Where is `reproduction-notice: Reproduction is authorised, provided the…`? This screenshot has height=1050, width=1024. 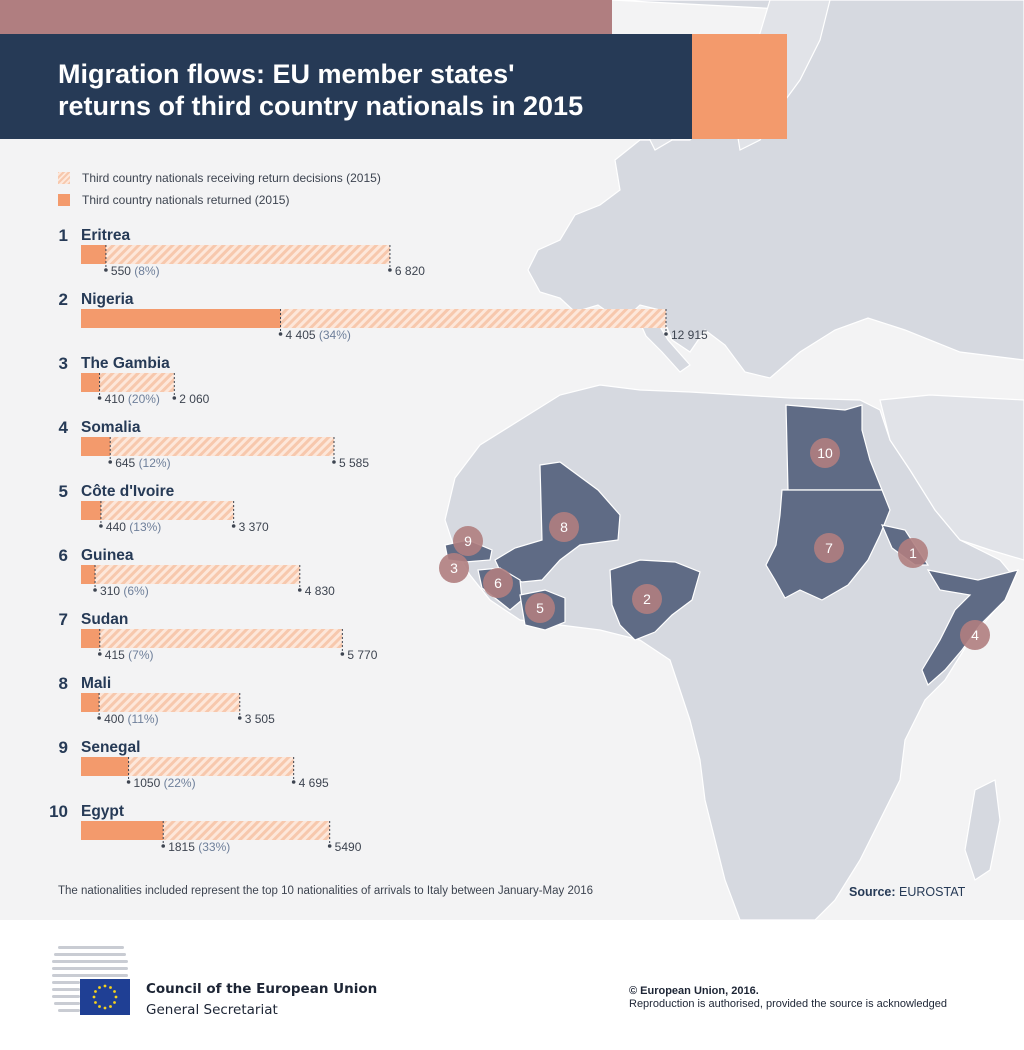 reproduction-notice: Reproduction is authorised, provided the… is located at coordinates (788, 1004).